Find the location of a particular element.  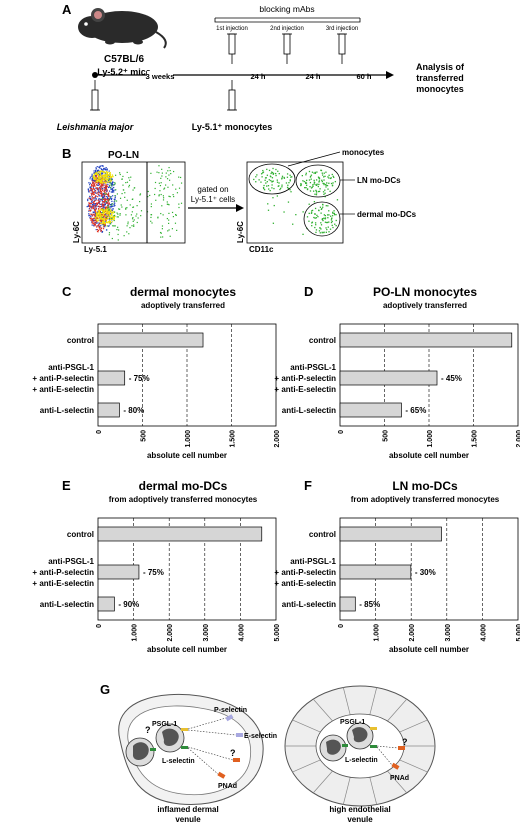

gate-ln-mo-dcs is located at coordinates (318, 181).